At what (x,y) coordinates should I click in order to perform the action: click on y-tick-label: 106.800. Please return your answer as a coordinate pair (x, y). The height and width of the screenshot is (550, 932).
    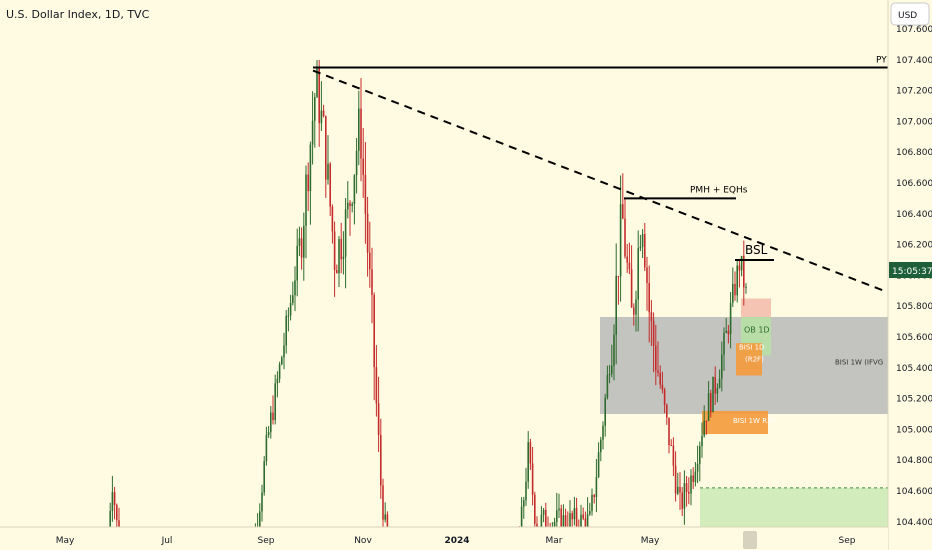
    Looking at the image, I should click on (914, 153).